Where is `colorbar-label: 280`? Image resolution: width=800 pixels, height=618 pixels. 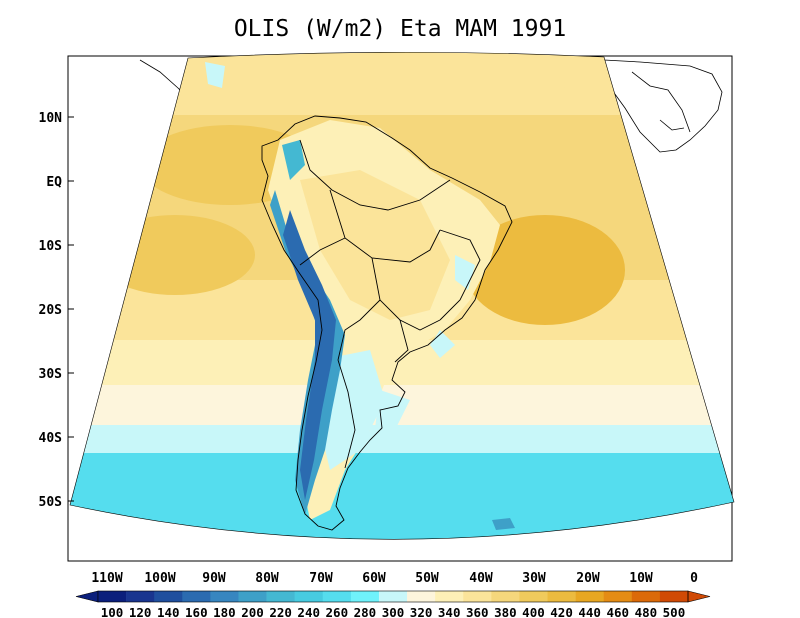 colorbar-label: 280 is located at coordinates (365, 611).